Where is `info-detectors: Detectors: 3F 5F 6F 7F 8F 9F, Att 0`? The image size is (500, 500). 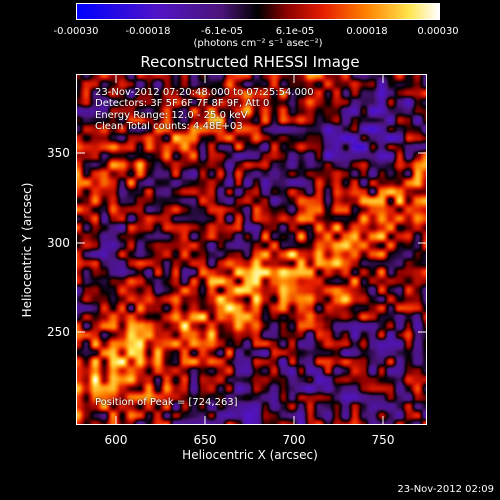
info-detectors: Detectors: 3F 5F 6F 7F 8F 9F, Att 0 is located at coordinates (182, 104).